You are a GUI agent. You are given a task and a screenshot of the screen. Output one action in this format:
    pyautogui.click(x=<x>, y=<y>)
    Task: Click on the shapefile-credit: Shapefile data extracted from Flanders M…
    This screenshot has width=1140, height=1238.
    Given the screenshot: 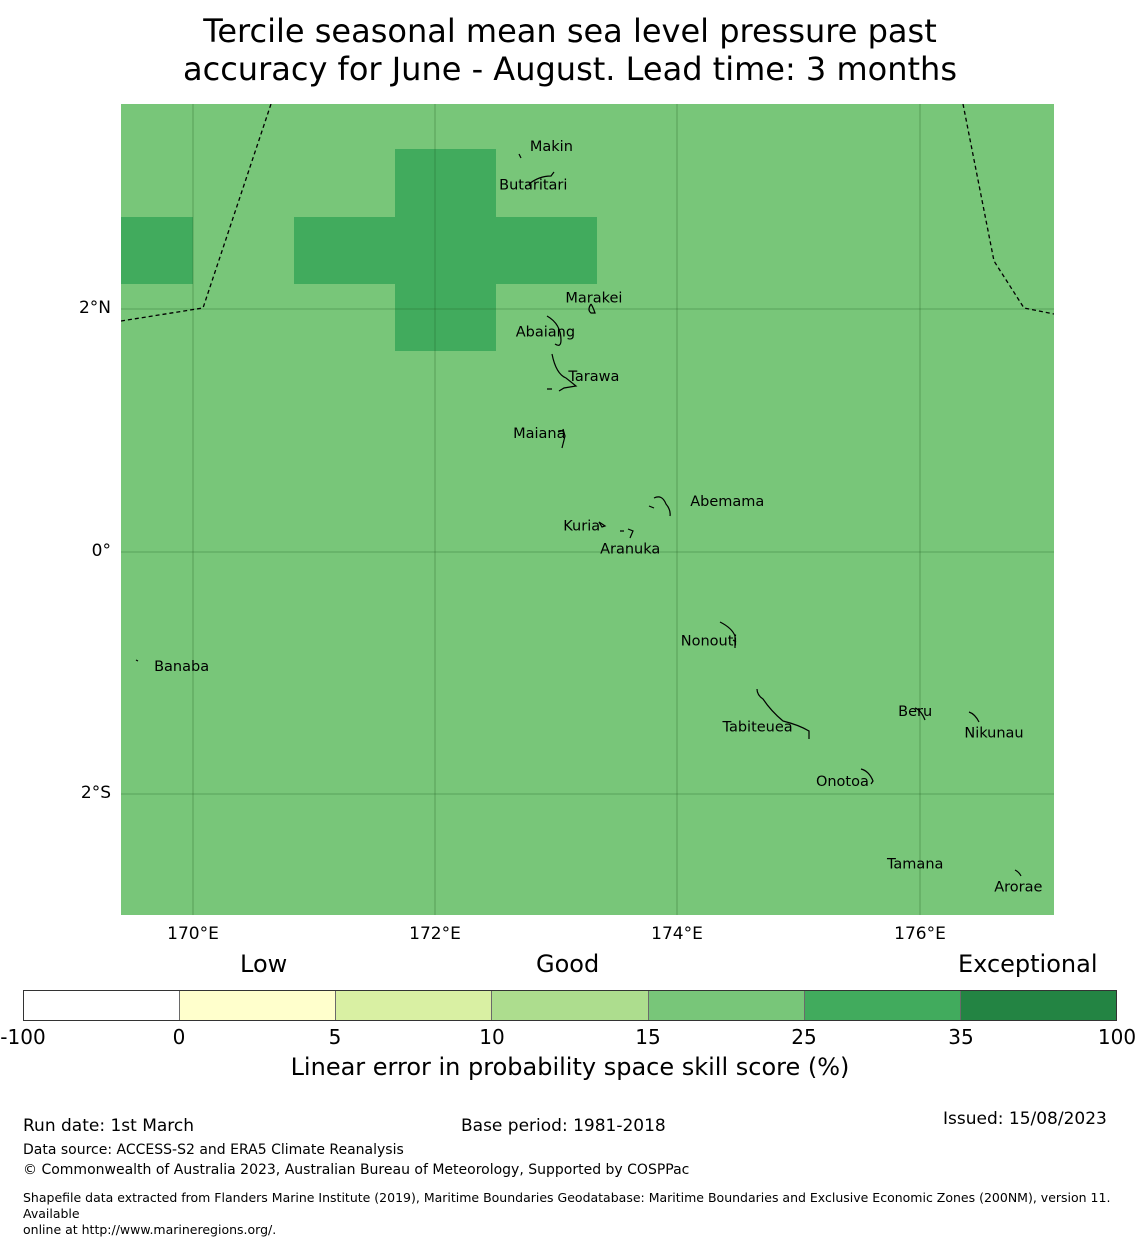 What is the action you would take?
    pyautogui.click(x=578, y=1214)
    